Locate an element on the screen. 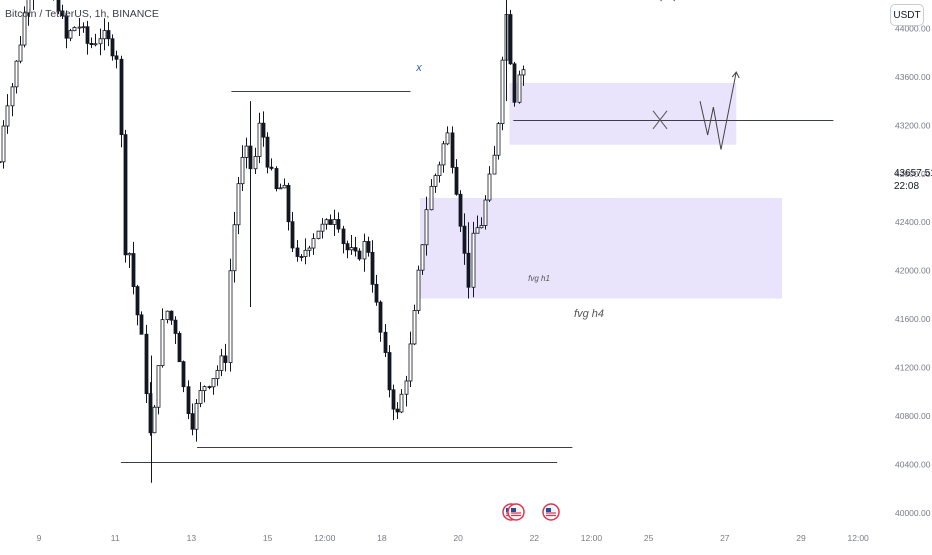 The image size is (932, 555). x-axis-tick-label: 9 is located at coordinates (39, 538).